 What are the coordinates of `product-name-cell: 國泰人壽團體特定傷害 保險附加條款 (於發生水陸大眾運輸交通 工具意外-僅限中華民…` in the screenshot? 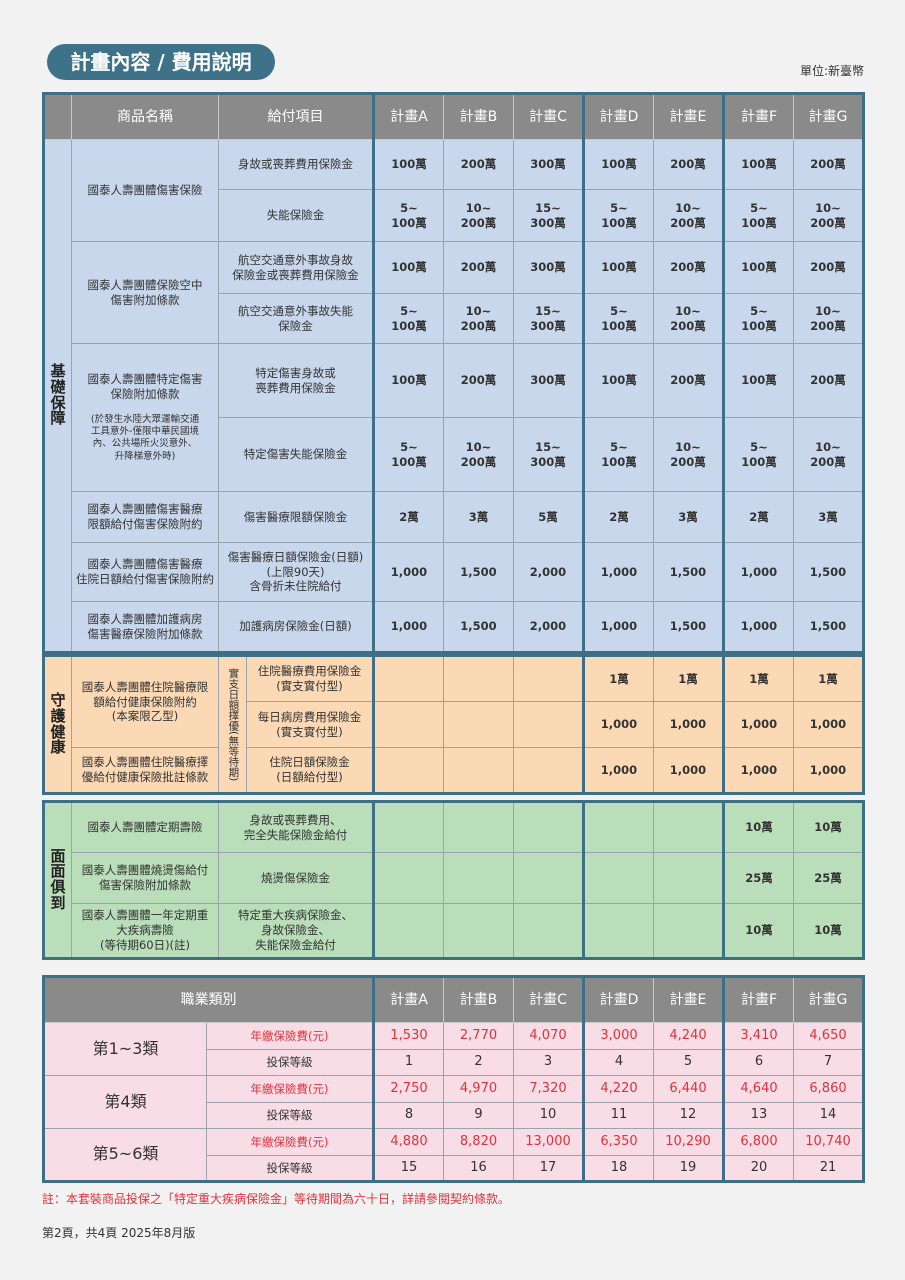 It's located at (145, 417).